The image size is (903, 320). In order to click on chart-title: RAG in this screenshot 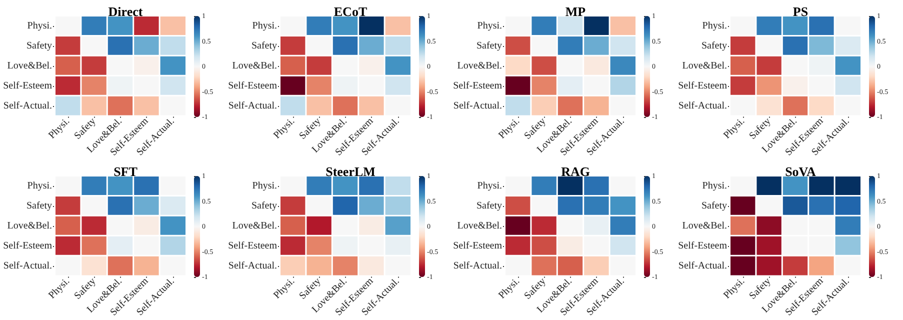, I will do `click(575, 171)`.